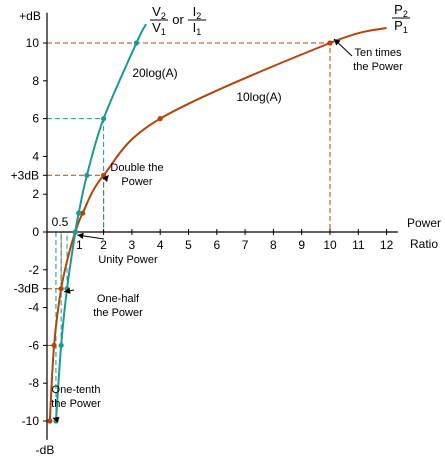 This screenshot has width=445, height=457. I want to click on y-axis-label-top: +dB, so click(30, 16).